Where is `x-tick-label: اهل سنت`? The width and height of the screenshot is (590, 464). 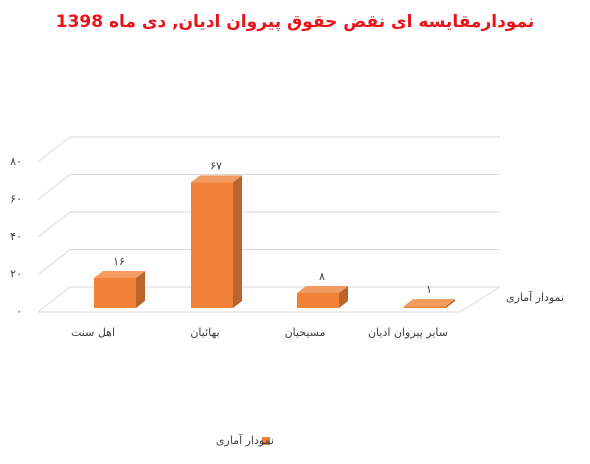
x-tick-label: اهل سنت is located at coordinates (93, 332).